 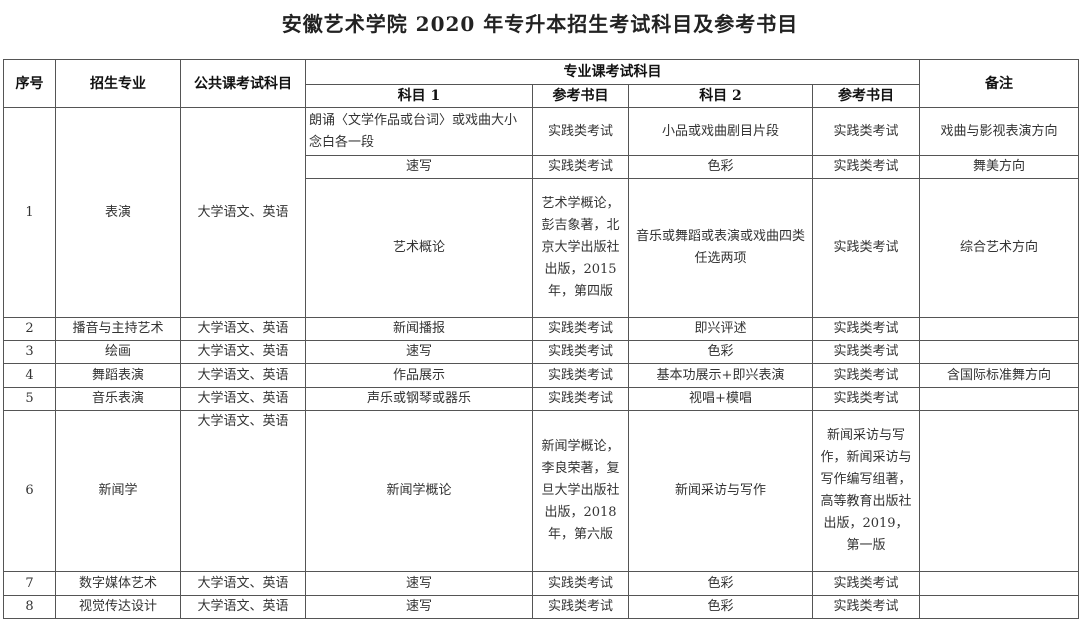 What do you see at coordinates (29, 352) in the screenshot?
I see `seq-cell: 3` at bounding box center [29, 352].